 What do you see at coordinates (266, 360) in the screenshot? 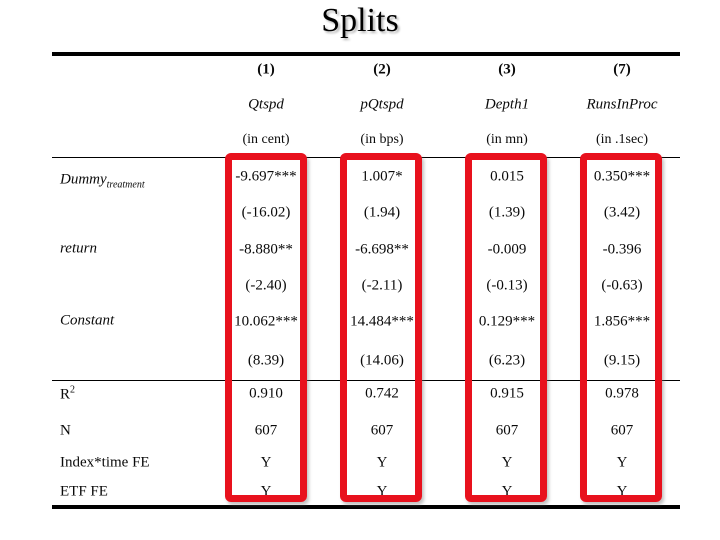
I see `t-stat-cell: (8.39)` at bounding box center [266, 360].